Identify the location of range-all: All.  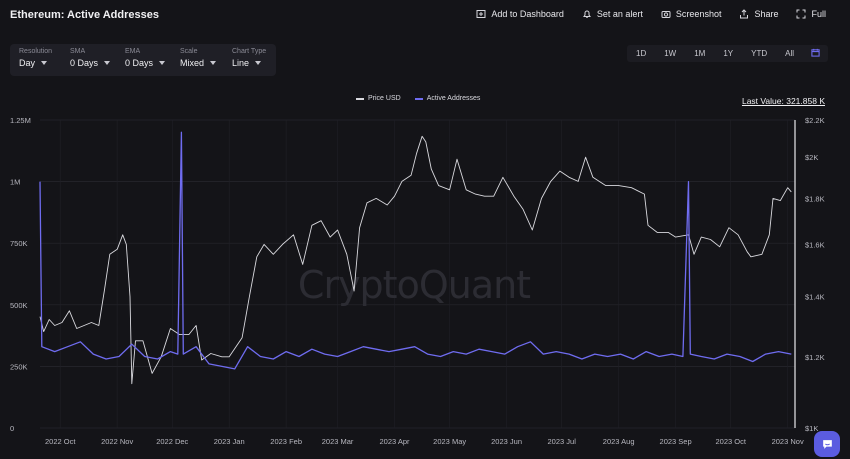
(790, 53).